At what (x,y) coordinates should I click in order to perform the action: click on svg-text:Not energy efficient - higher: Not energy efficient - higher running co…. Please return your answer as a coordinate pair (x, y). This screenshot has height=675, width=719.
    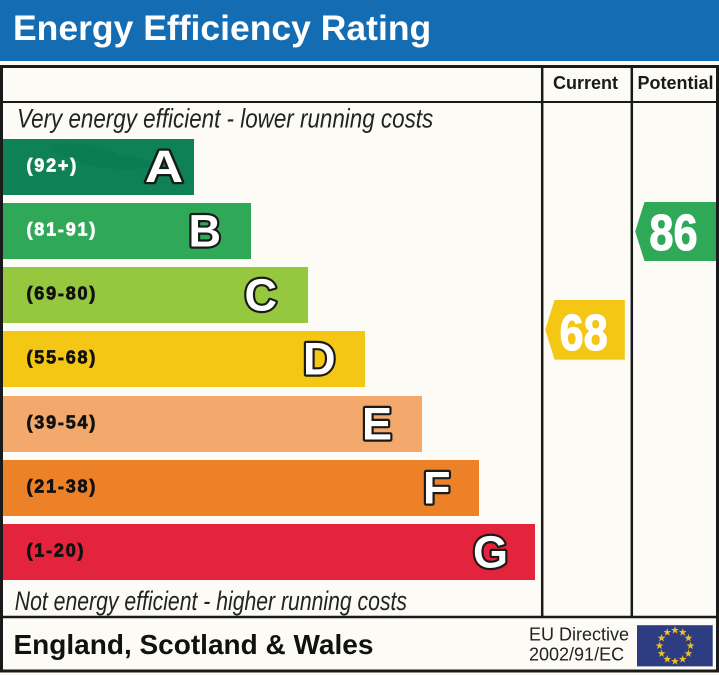
    Looking at the image, I should click on (211, 602).